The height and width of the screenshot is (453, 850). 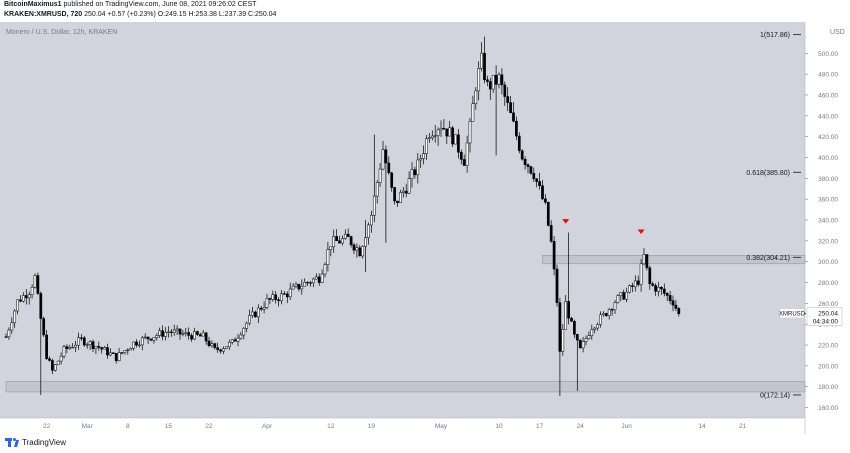 What do you see at coordinates (131, 14) in the screenshot?
I see `change-value: +0.57 (+0.23%)` at bounding box center [131, 14].